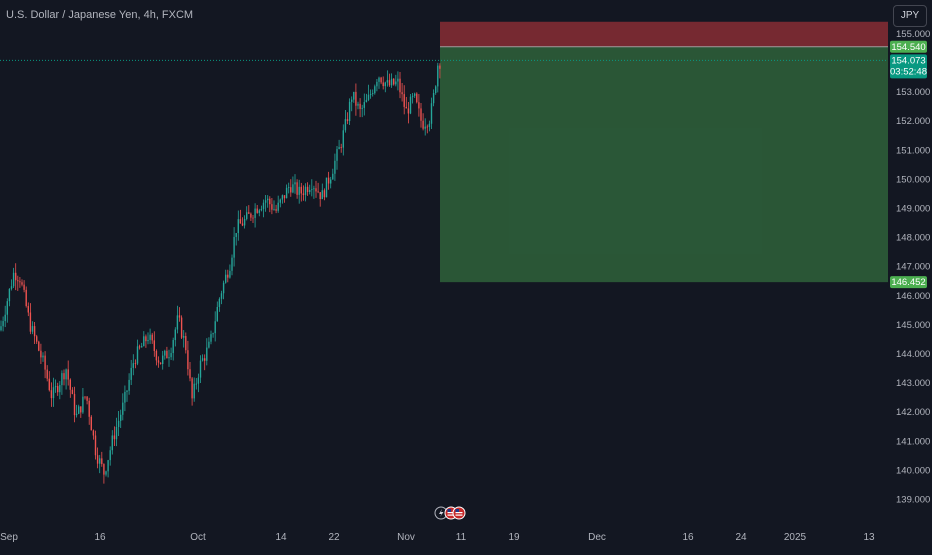  What do you see at coordinates (457, 510) in the screenshot?
I see `flag-icon-canton` at bounding box center [457, 510].